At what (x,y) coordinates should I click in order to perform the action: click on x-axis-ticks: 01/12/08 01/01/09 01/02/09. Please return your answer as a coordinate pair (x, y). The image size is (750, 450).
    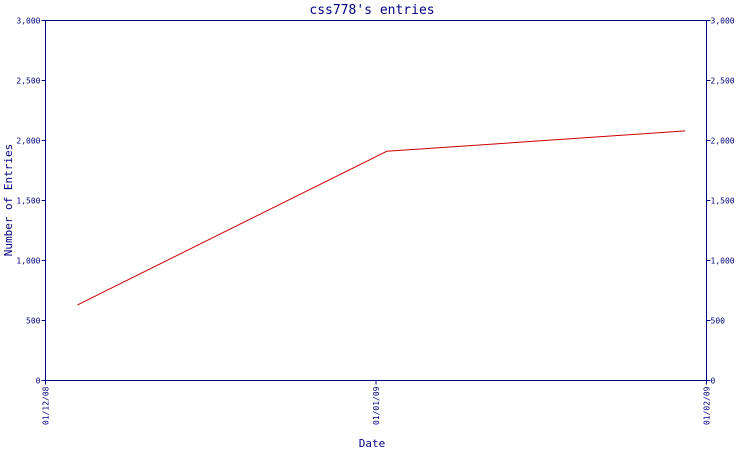
    Looking at the image, I should click on (377, 402).